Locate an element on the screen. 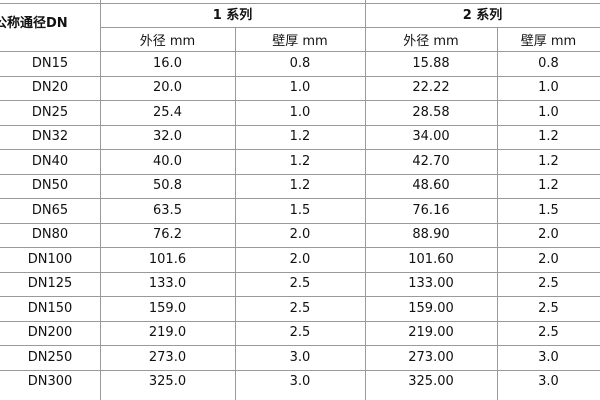 This screenshot has width=600, height=400. row-label: DN25 is located at coordinates (50, 112).